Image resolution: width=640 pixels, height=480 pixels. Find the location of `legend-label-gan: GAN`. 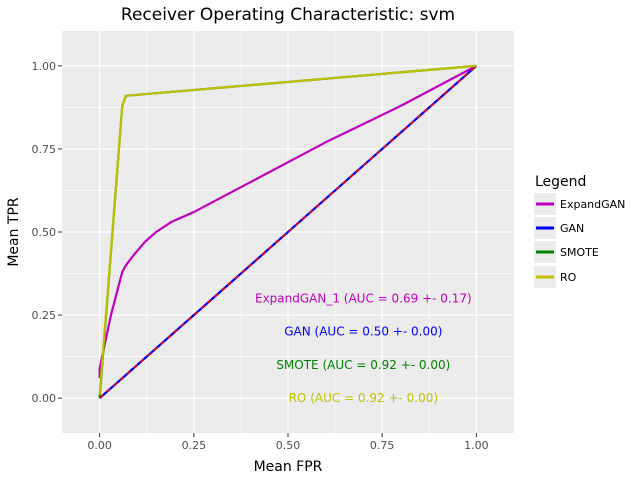

legend-label-gan: GAN is located at coordinates (572, 228).